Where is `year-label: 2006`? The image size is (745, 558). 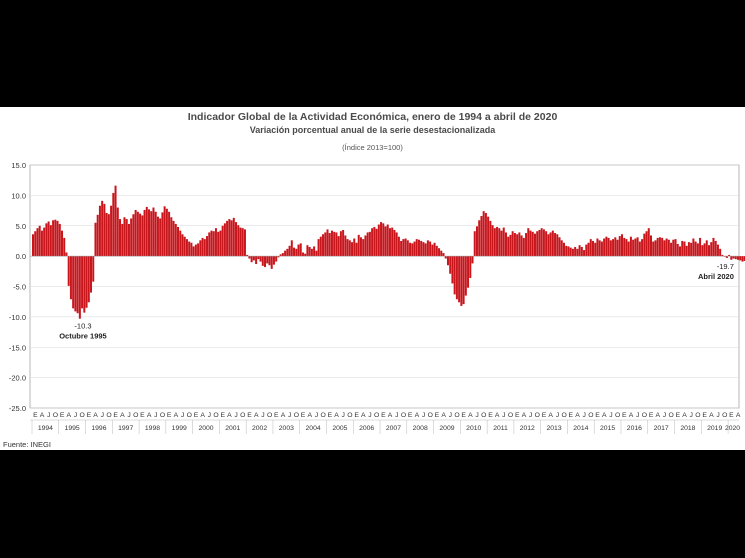
year-label: 2006 is located at coordinates (366, 428).